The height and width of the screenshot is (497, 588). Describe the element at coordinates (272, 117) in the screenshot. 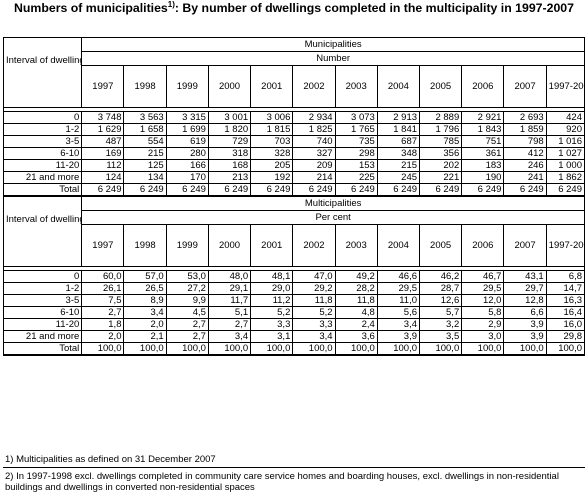

I see `table-cell: 3 006` at that location.